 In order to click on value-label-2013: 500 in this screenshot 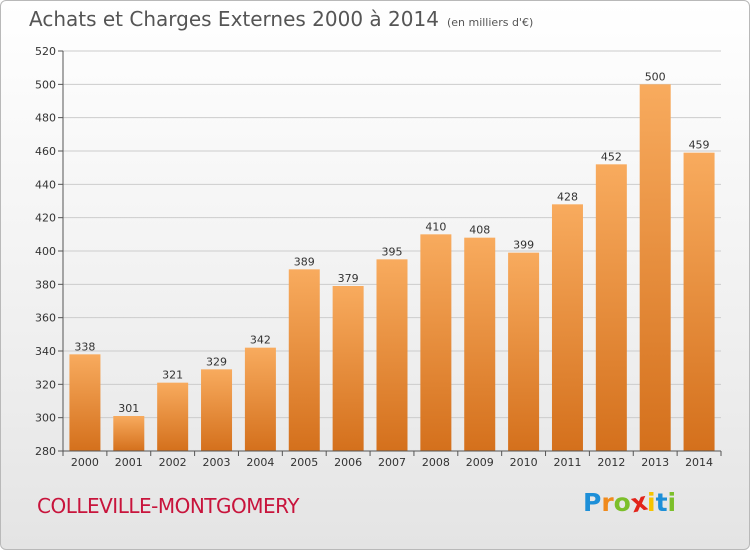, I will do `click(655, 76)`.